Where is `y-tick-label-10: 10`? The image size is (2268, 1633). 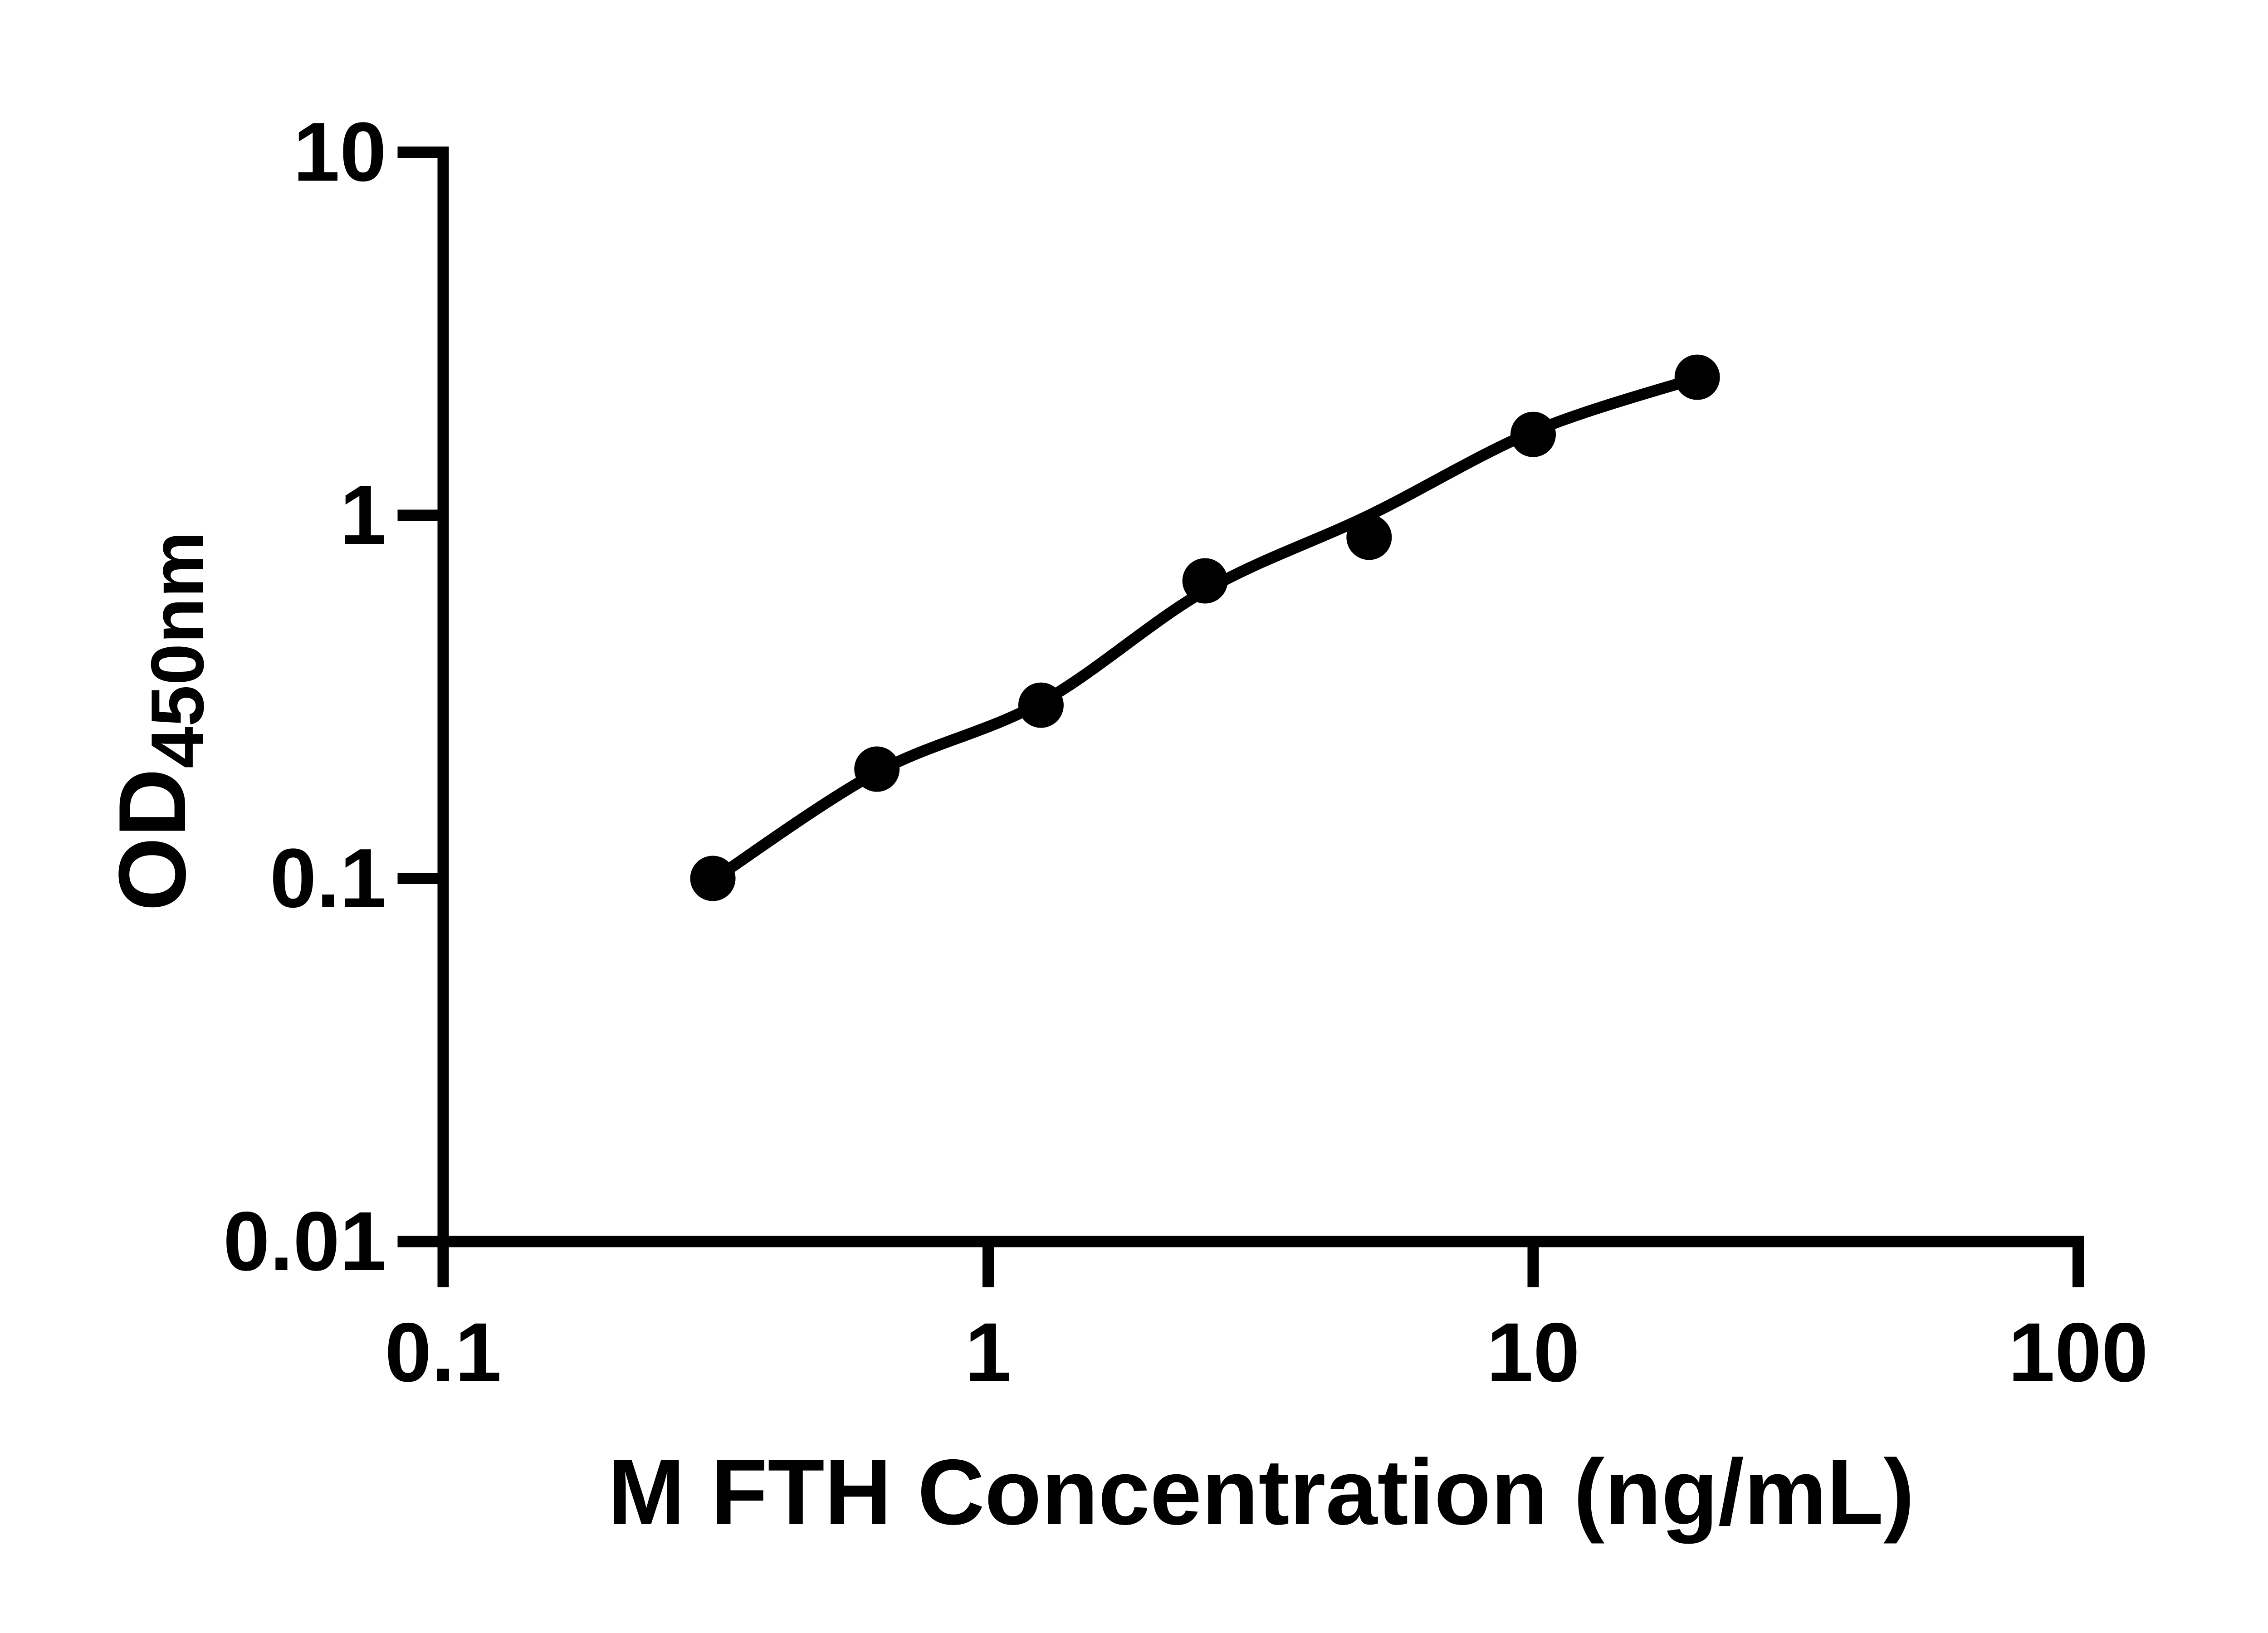 y-tick-label-10: 10 is located at coordinates (339, 152).